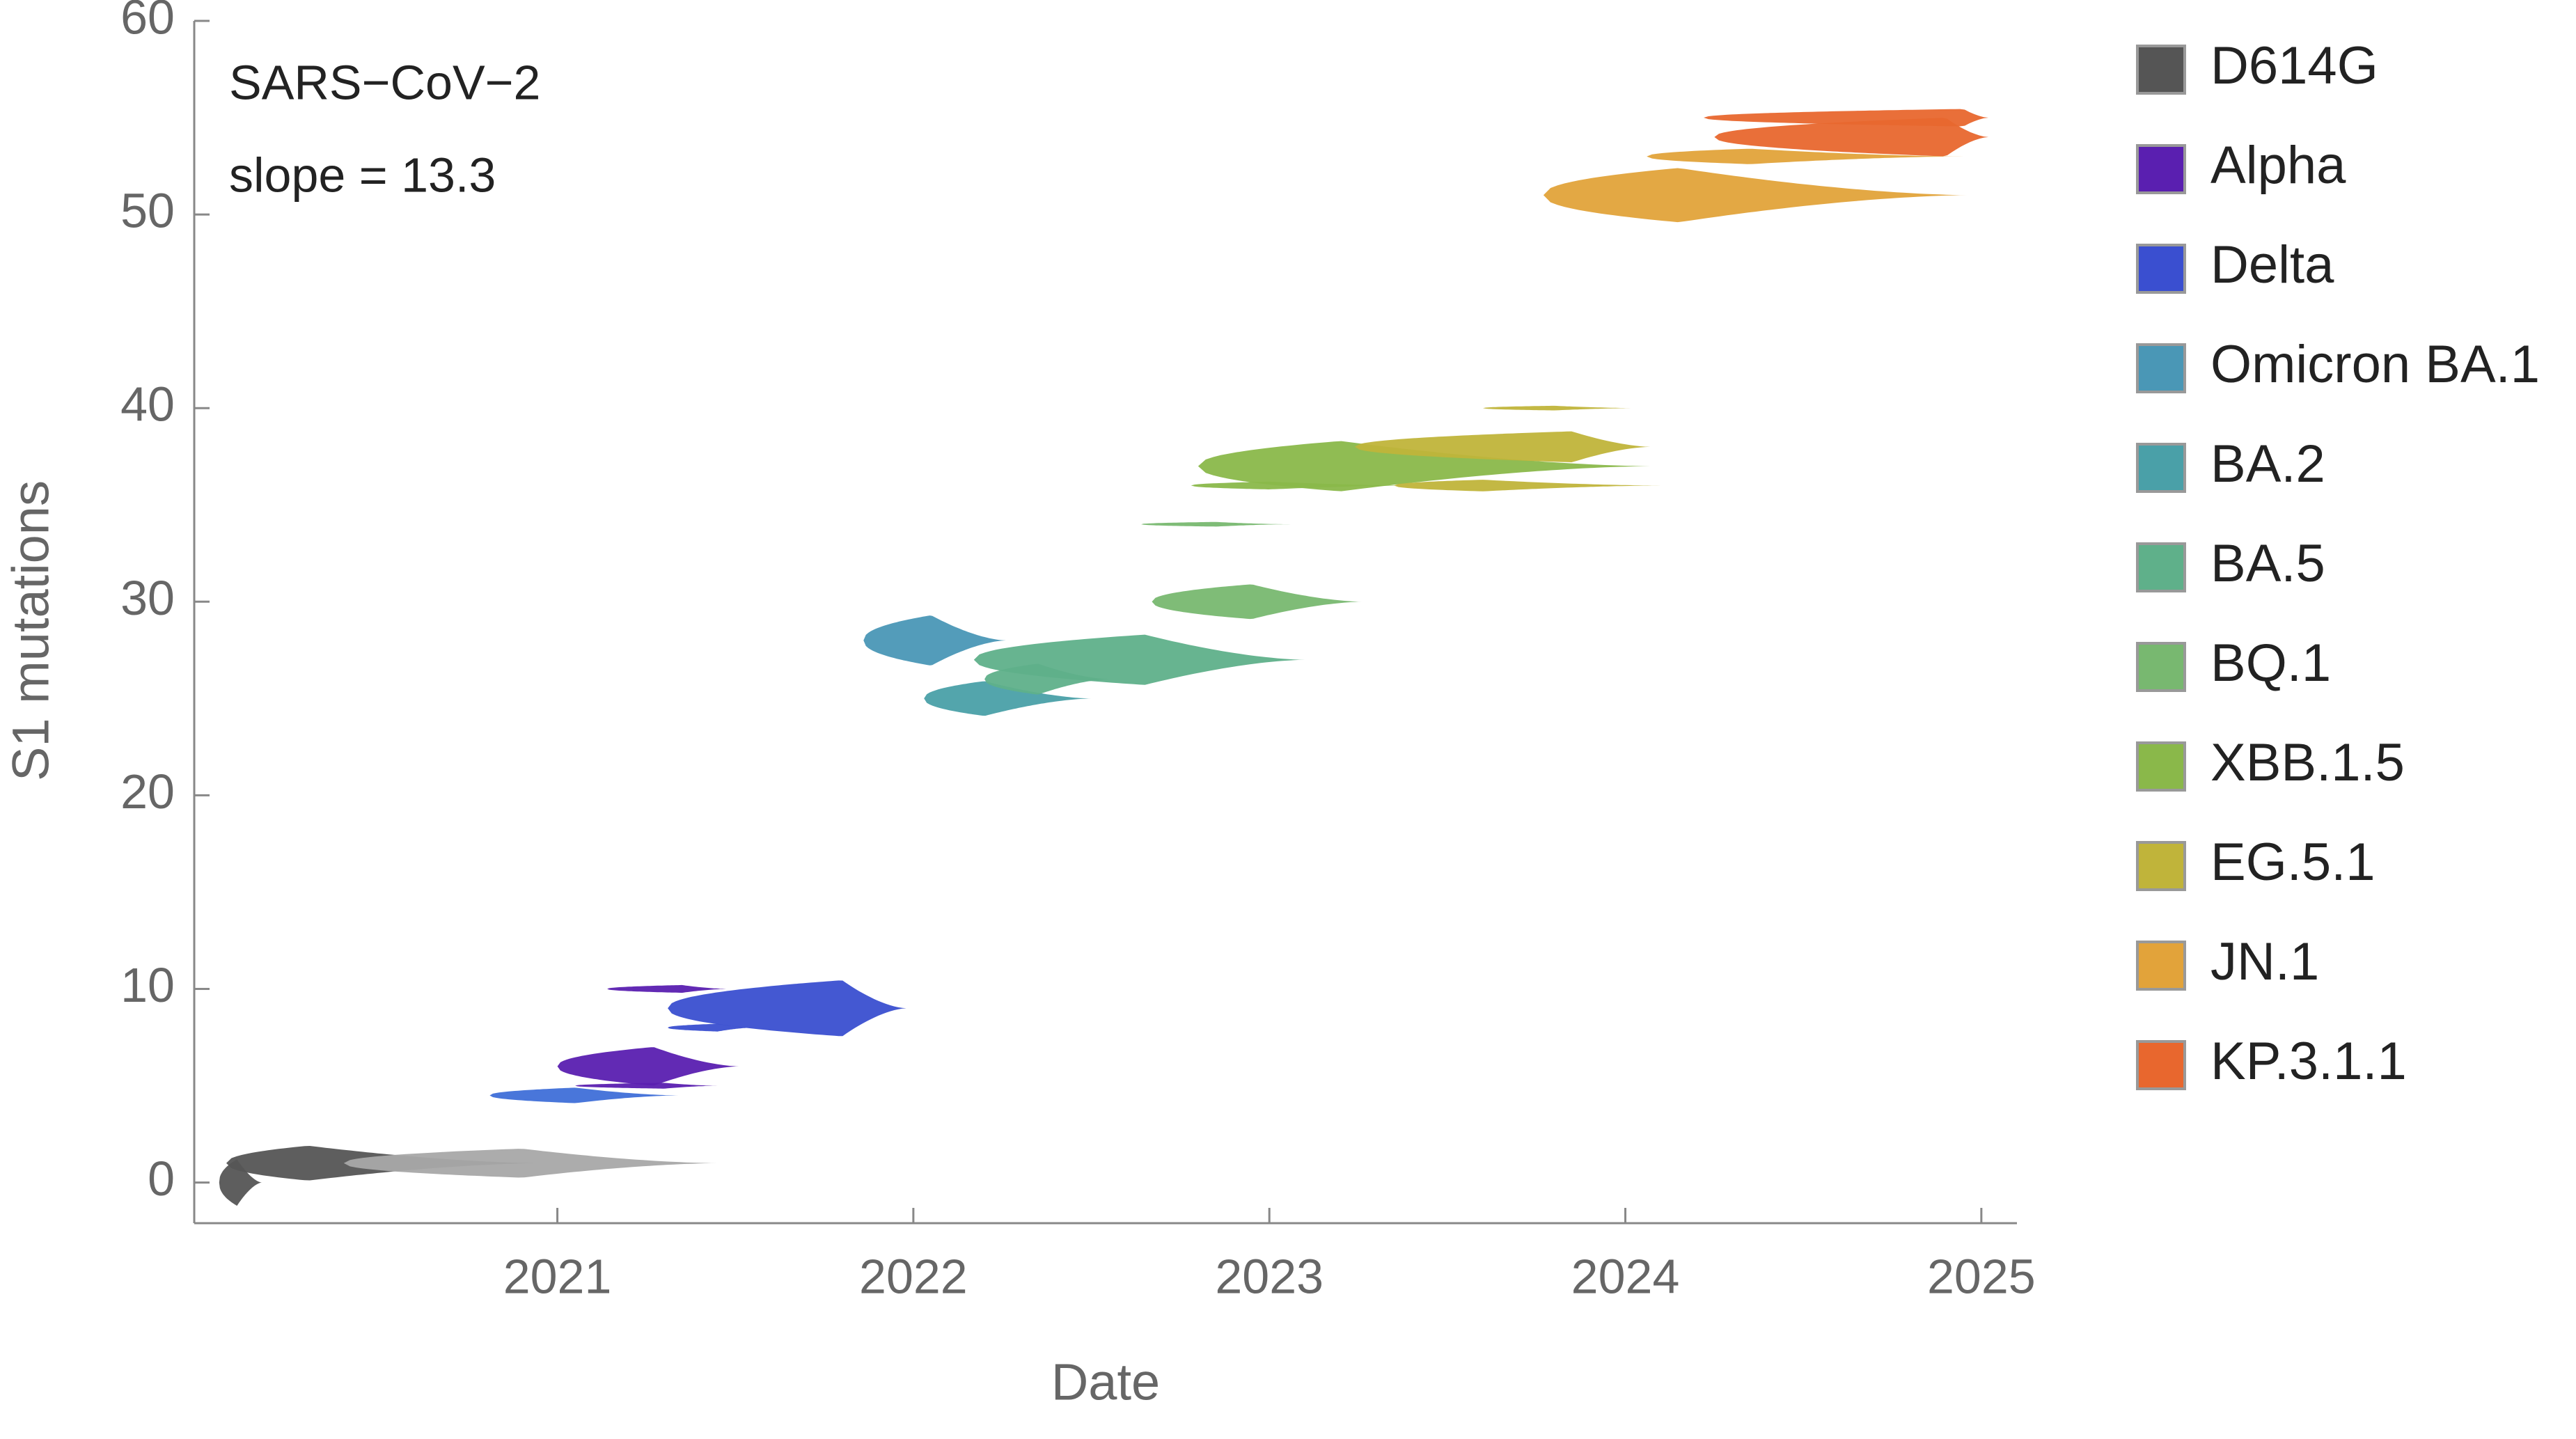 This screenshot has height=1439, width=2576. Describe the element at coordinates (147, 985) in the screenshot. I see `y-tick-label: 10` at that location.